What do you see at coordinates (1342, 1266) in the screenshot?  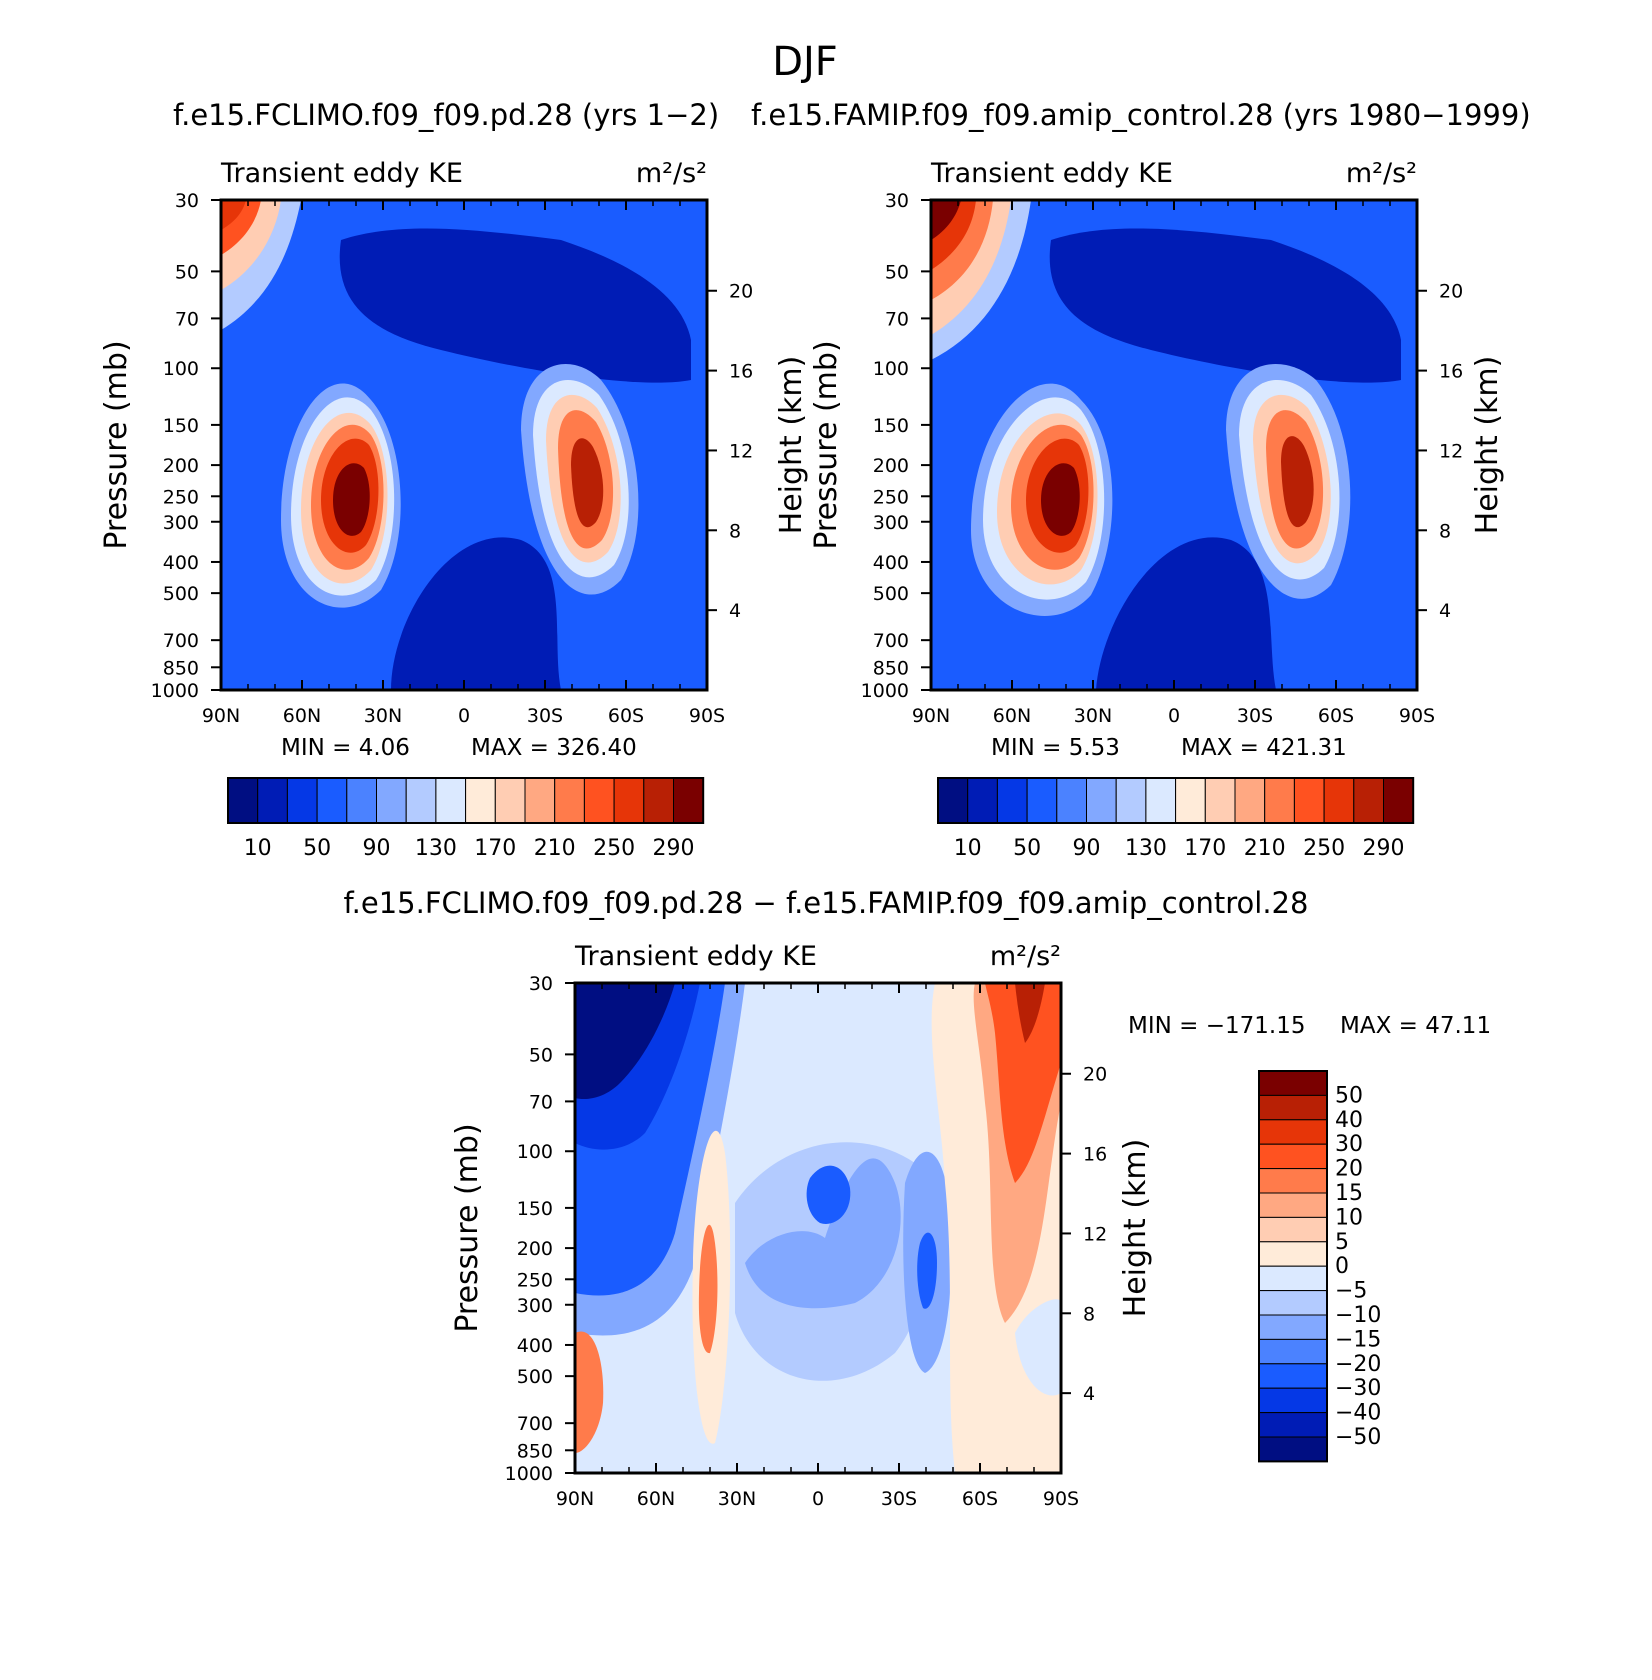 I see `colorbar-tick-label: 0` at bounding box center [1342, 1266].